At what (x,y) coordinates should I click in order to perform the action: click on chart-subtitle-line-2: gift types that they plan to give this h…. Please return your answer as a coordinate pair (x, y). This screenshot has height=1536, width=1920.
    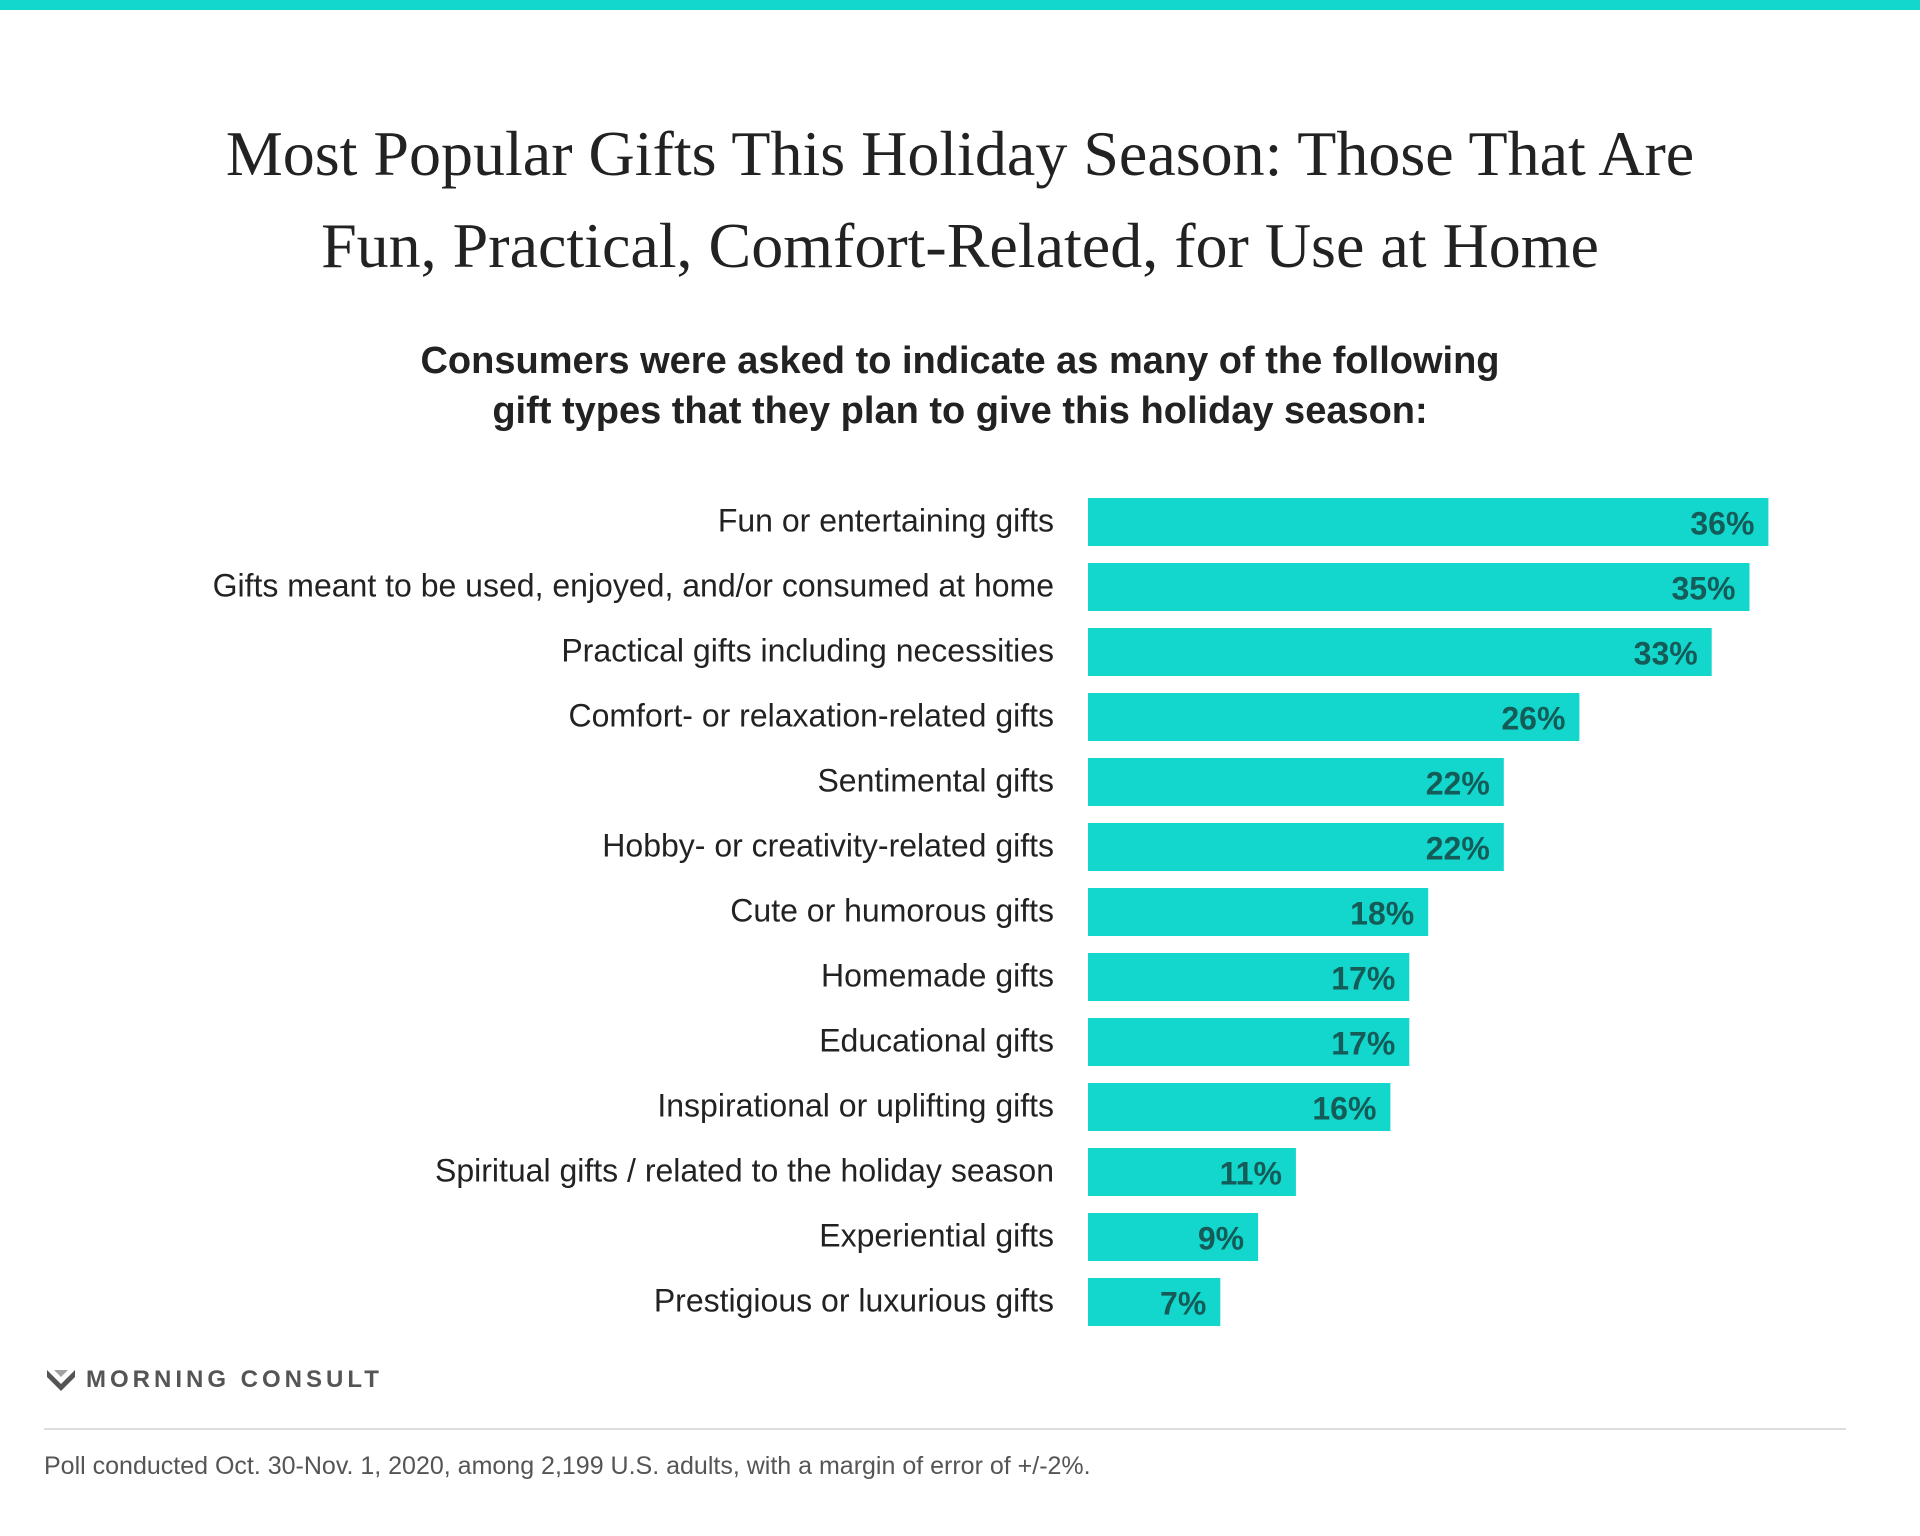
    Looking at the image, I should click on (960, 411).